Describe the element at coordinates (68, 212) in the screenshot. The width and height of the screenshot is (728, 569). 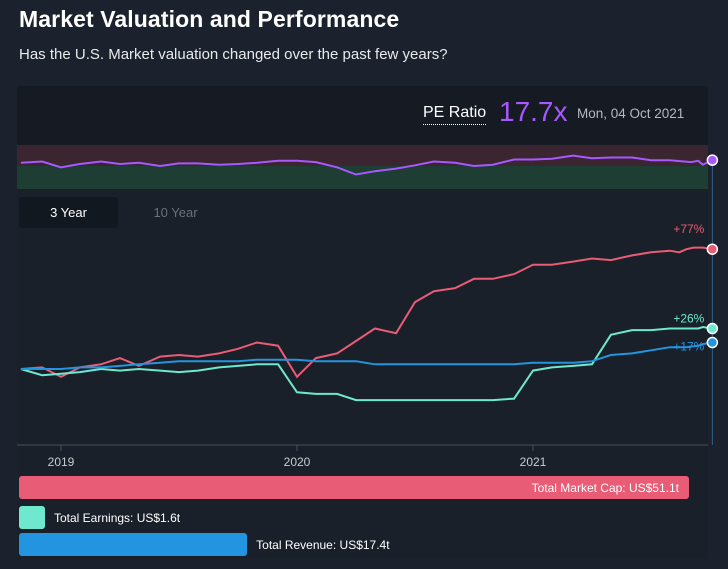
I see `tab-3-year: 3 Year` at that location.